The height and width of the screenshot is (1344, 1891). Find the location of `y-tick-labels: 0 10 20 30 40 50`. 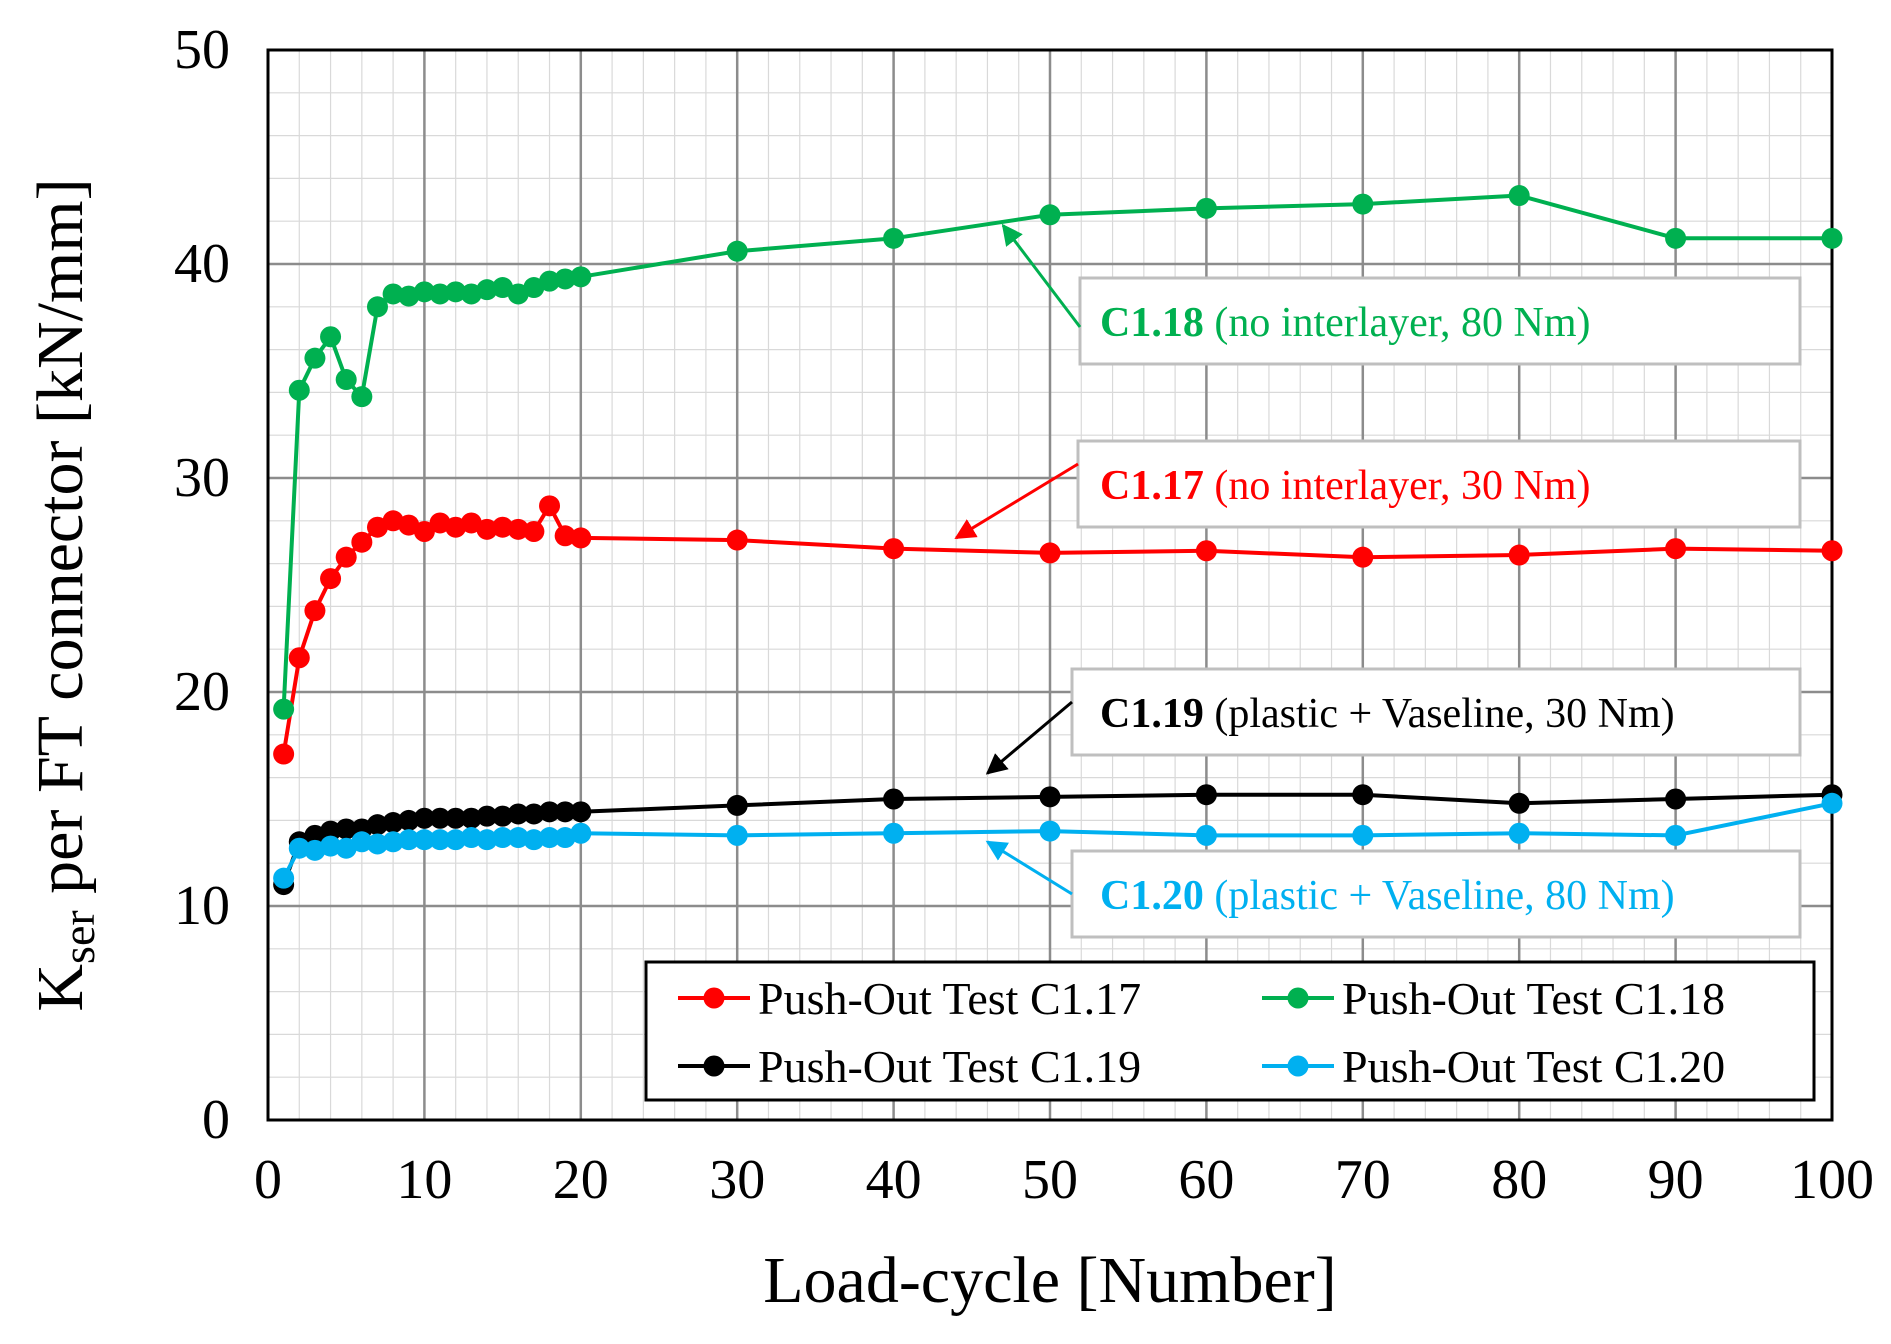

y-tick-labels: 0 10 20 30 40 50 is located at coordinates (202, 585).